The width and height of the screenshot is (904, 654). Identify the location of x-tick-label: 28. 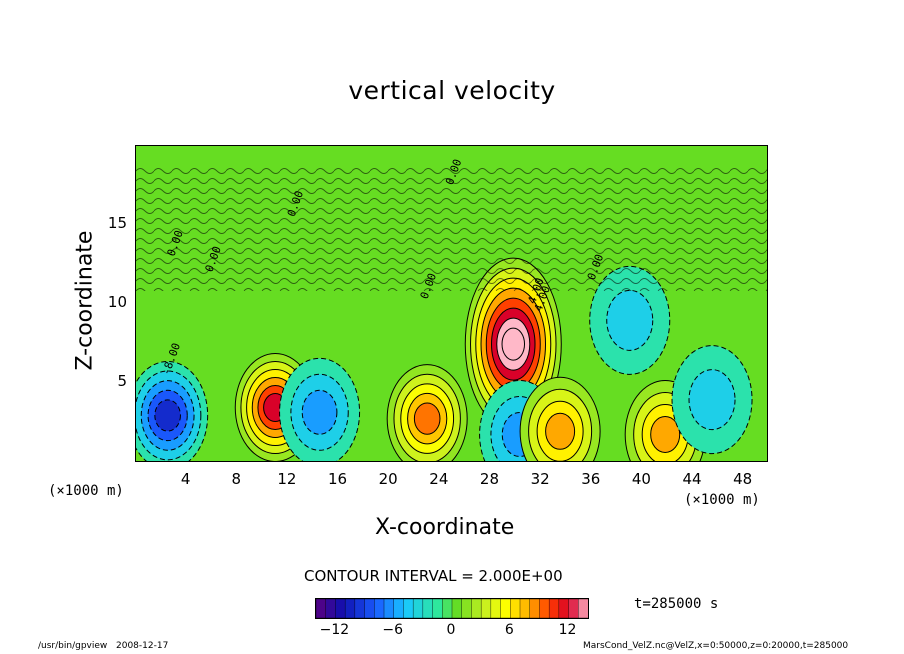
(489, 479).